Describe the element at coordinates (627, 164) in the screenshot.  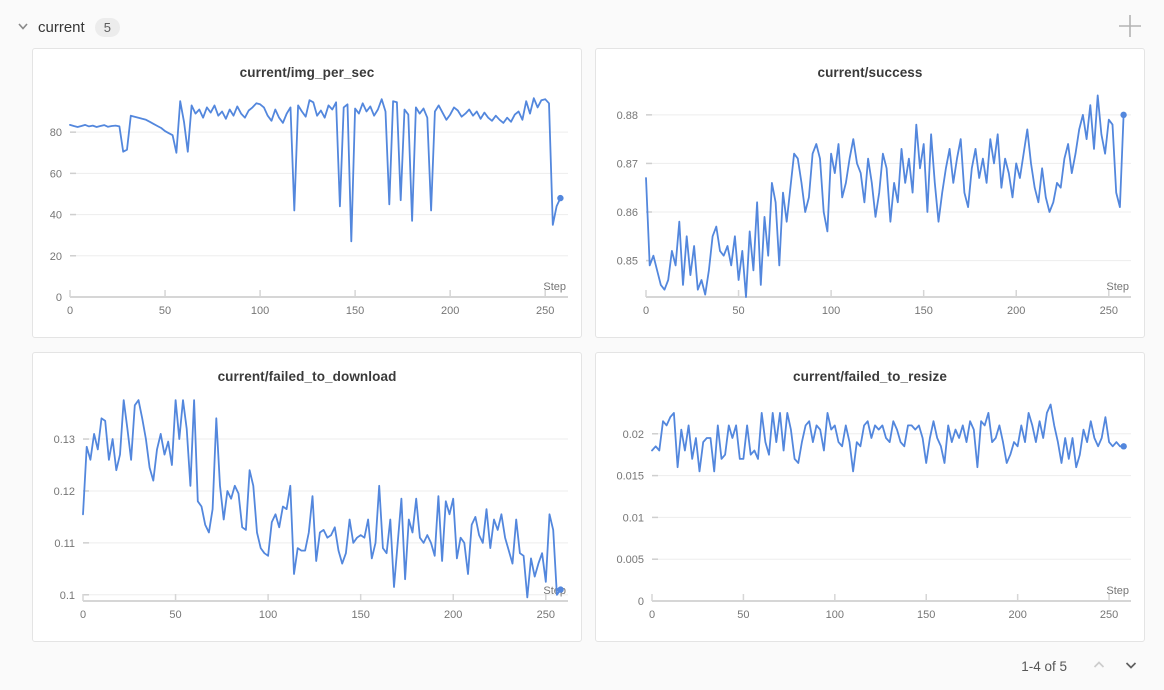
I see `svg-text: 0.87` at that location.